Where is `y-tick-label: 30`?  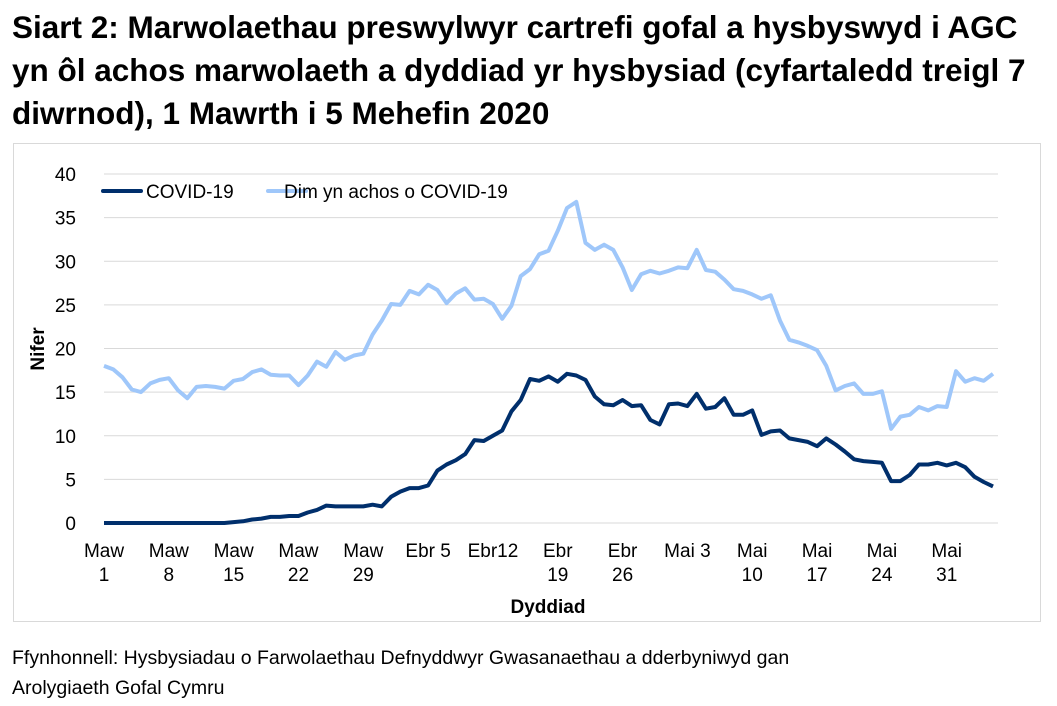 y-tick-label: 30 is located at coordinates (65, 262).